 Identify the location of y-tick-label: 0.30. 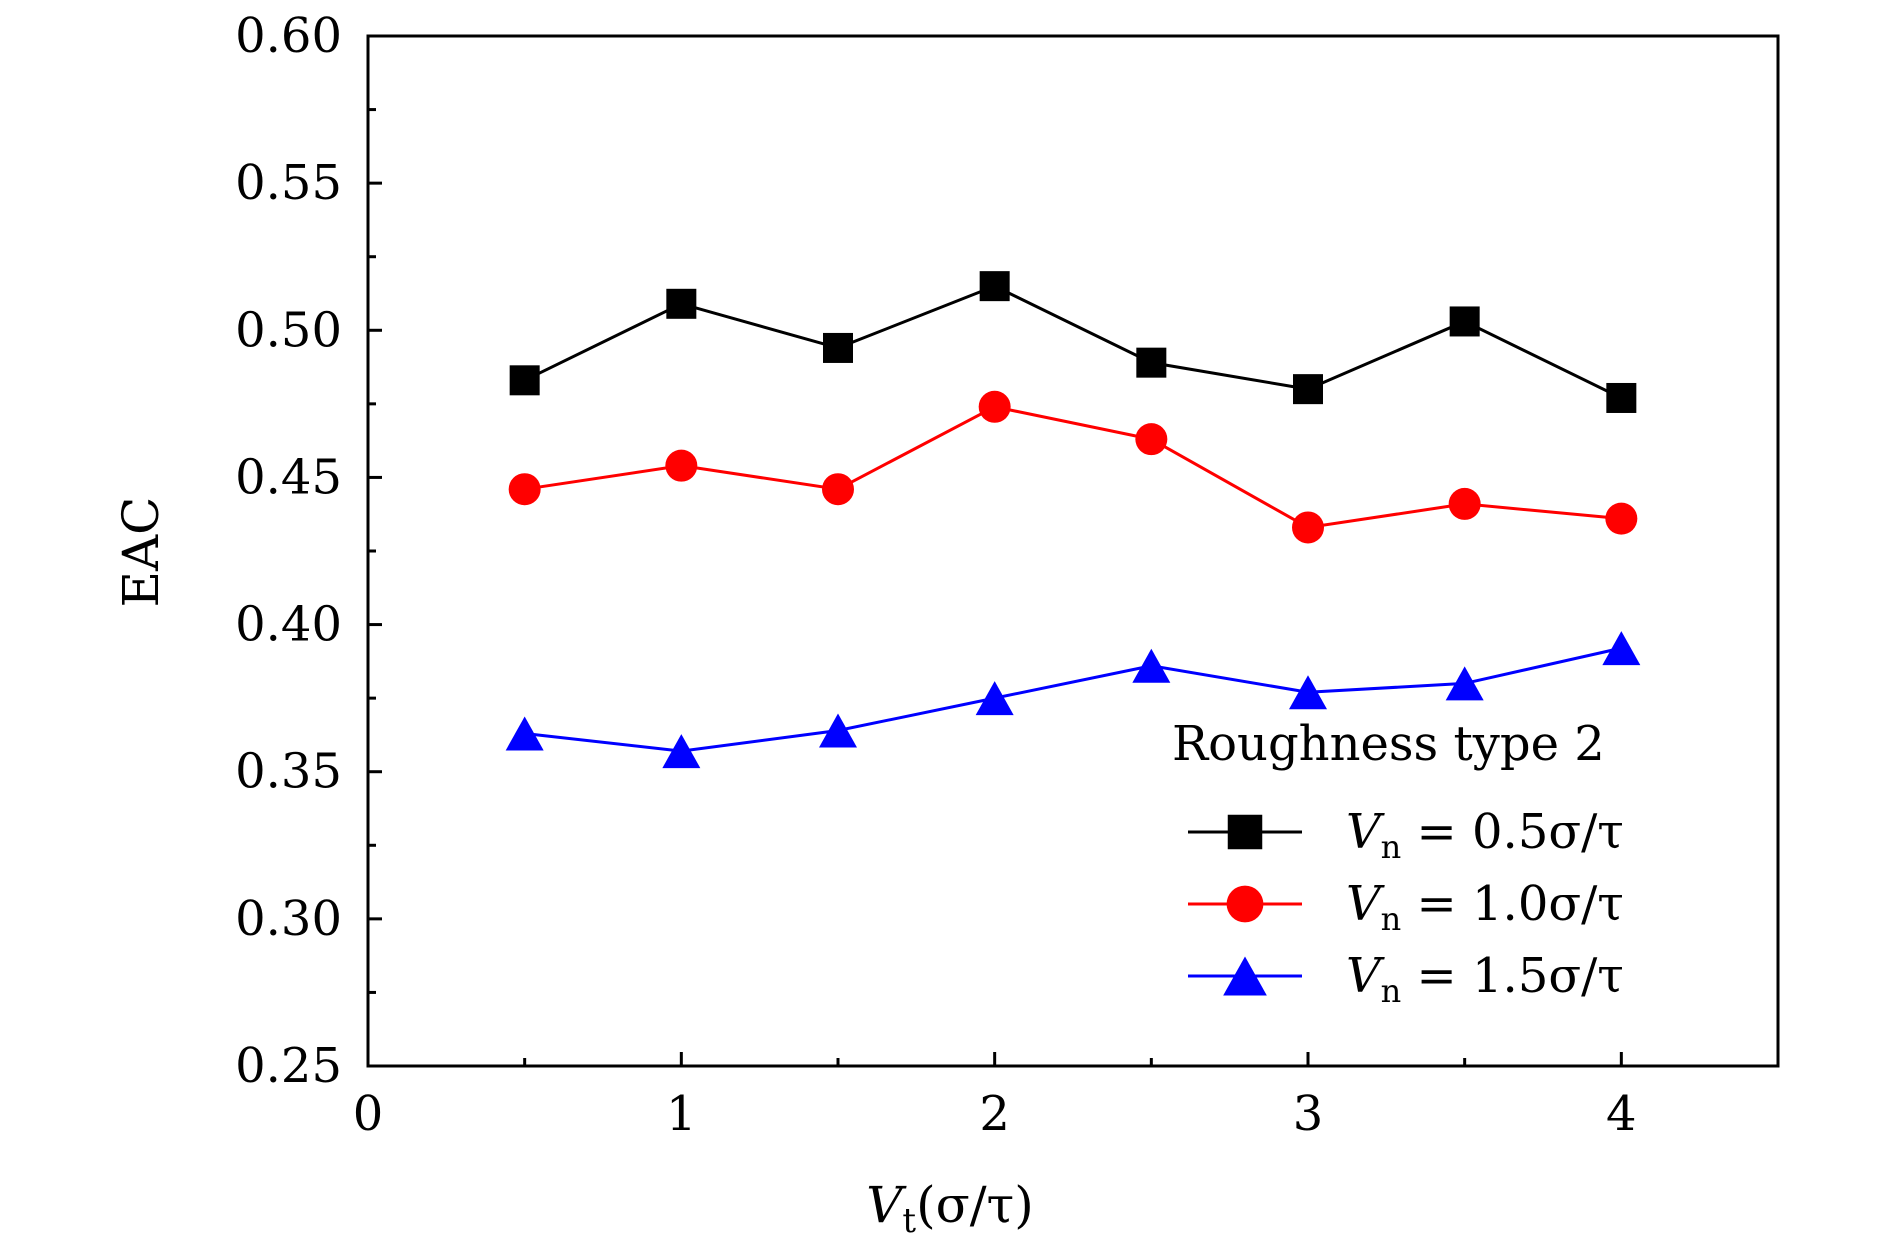
(288, 919).